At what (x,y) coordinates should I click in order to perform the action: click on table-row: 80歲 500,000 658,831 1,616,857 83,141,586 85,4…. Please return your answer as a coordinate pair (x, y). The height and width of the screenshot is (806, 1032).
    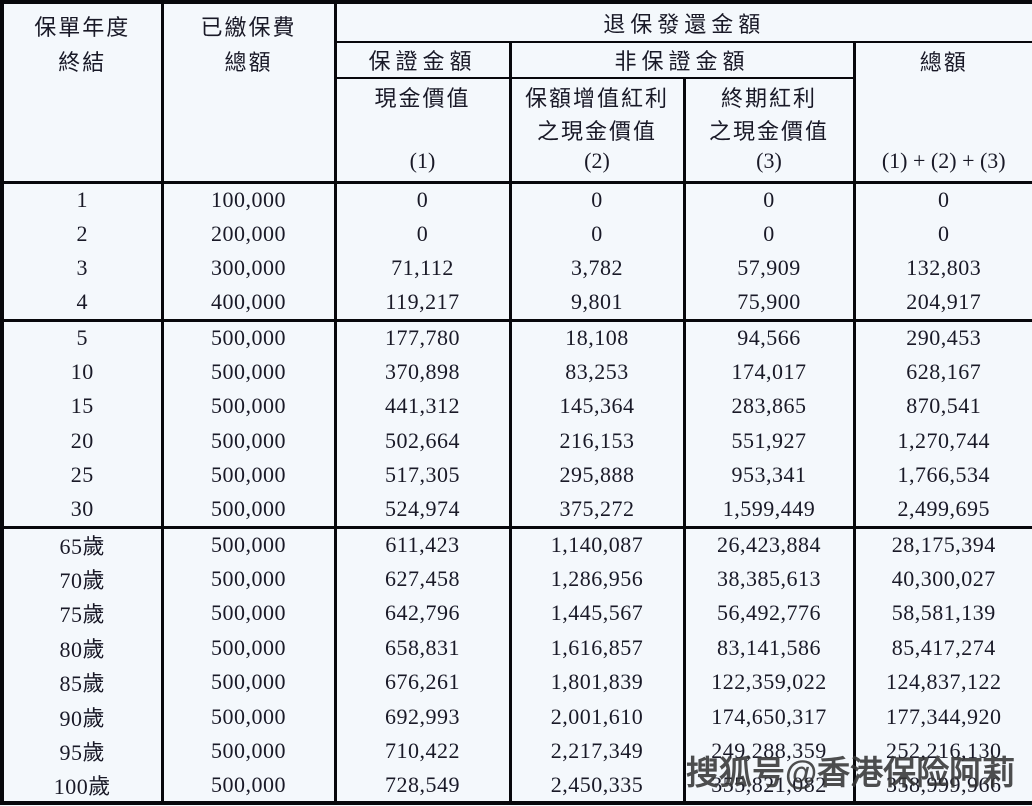
    Looking at the image, I should click on (516, 647).